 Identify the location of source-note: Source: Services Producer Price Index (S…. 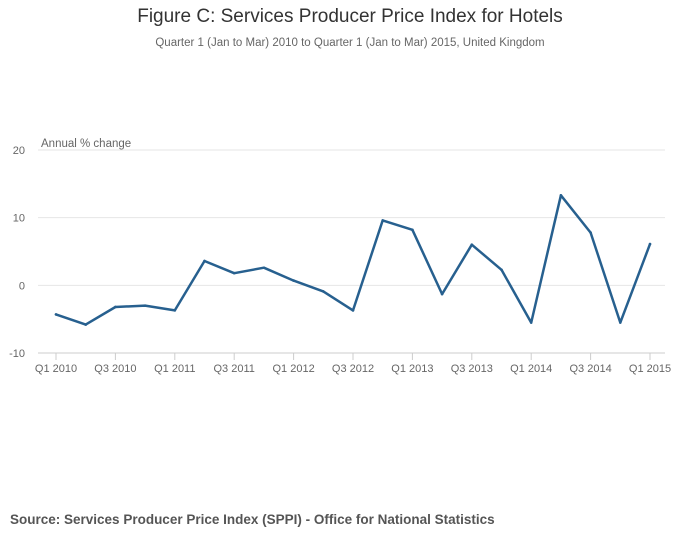
(252, 519).